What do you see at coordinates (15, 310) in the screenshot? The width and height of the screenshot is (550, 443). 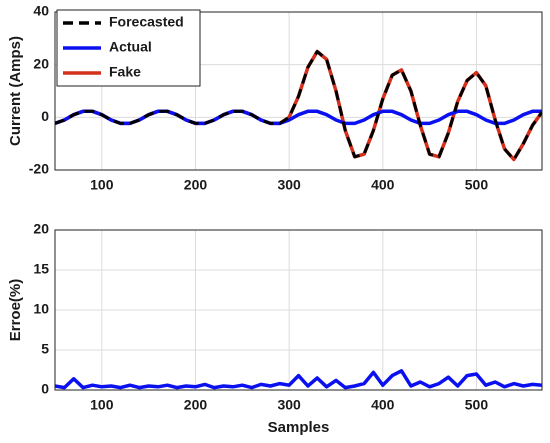 I see `y-axis-label: Erroe(%)` at bounding box center [15, 310].